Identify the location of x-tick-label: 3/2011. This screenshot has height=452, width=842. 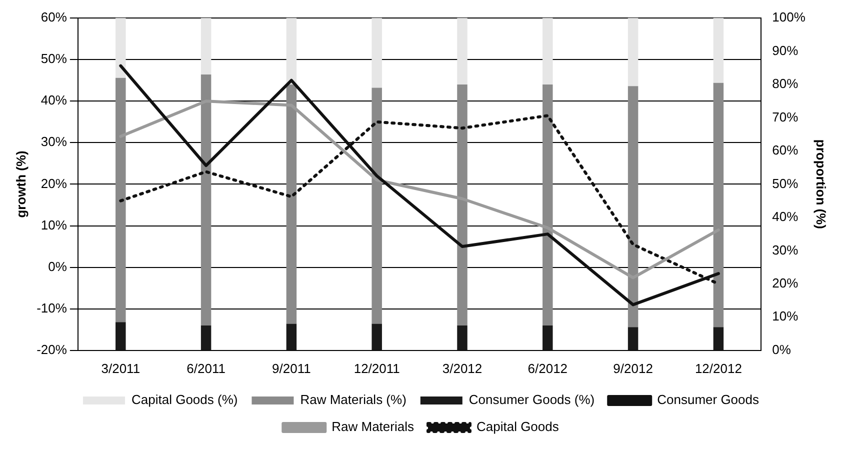
(120, 368).